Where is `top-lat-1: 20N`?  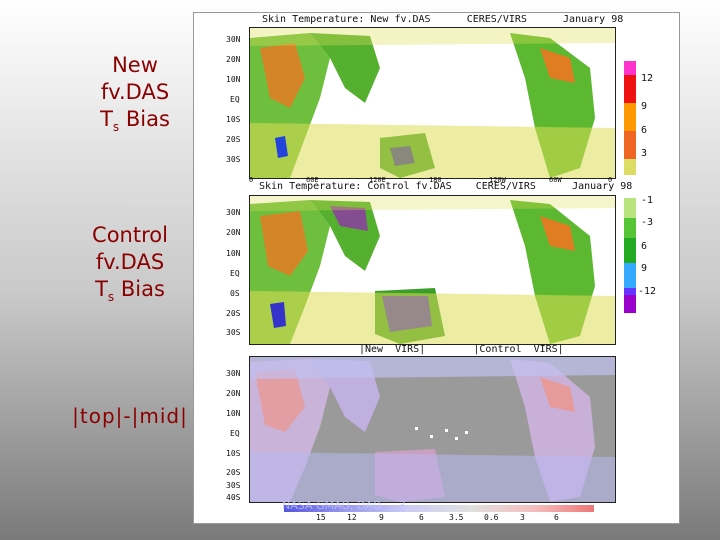 top-lat-1: 20N is located at coordinates (233, 59).